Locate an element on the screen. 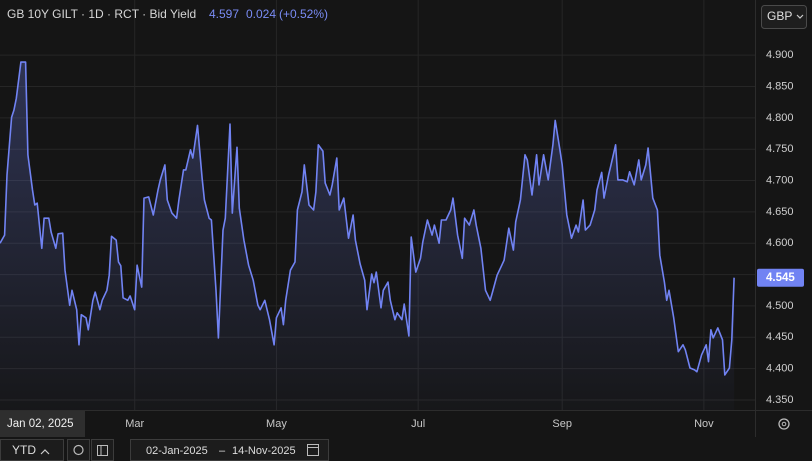 The image size is (812, 461). x-tick-label: Jan 02, 2025 is located at coordinates (40, 424).